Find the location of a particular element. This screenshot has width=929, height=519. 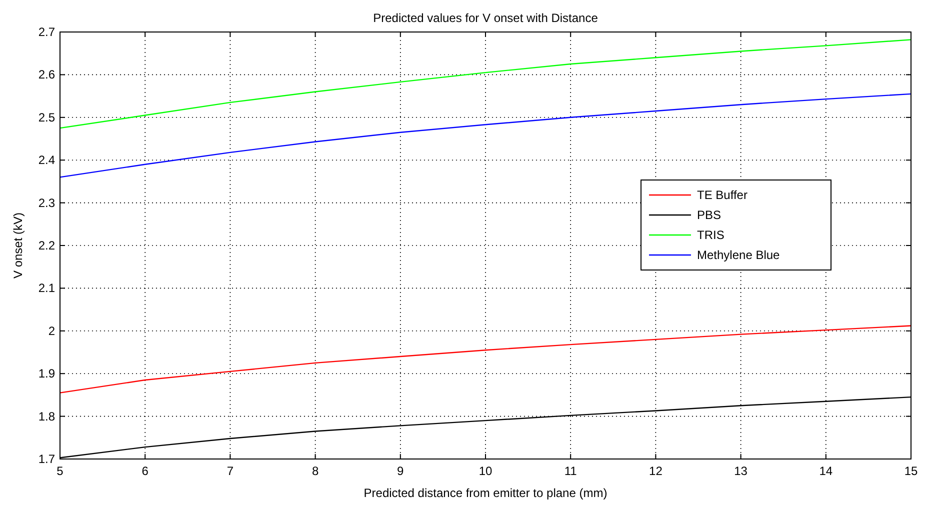

y-tick-label: 2.6 is located at coordinates (47, 75).